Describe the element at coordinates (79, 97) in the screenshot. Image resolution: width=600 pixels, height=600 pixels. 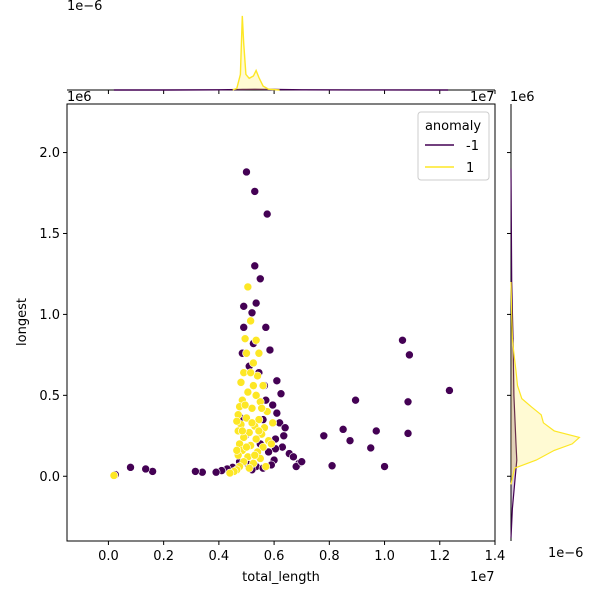
I see `y-scale-label: 1e6` at that location.